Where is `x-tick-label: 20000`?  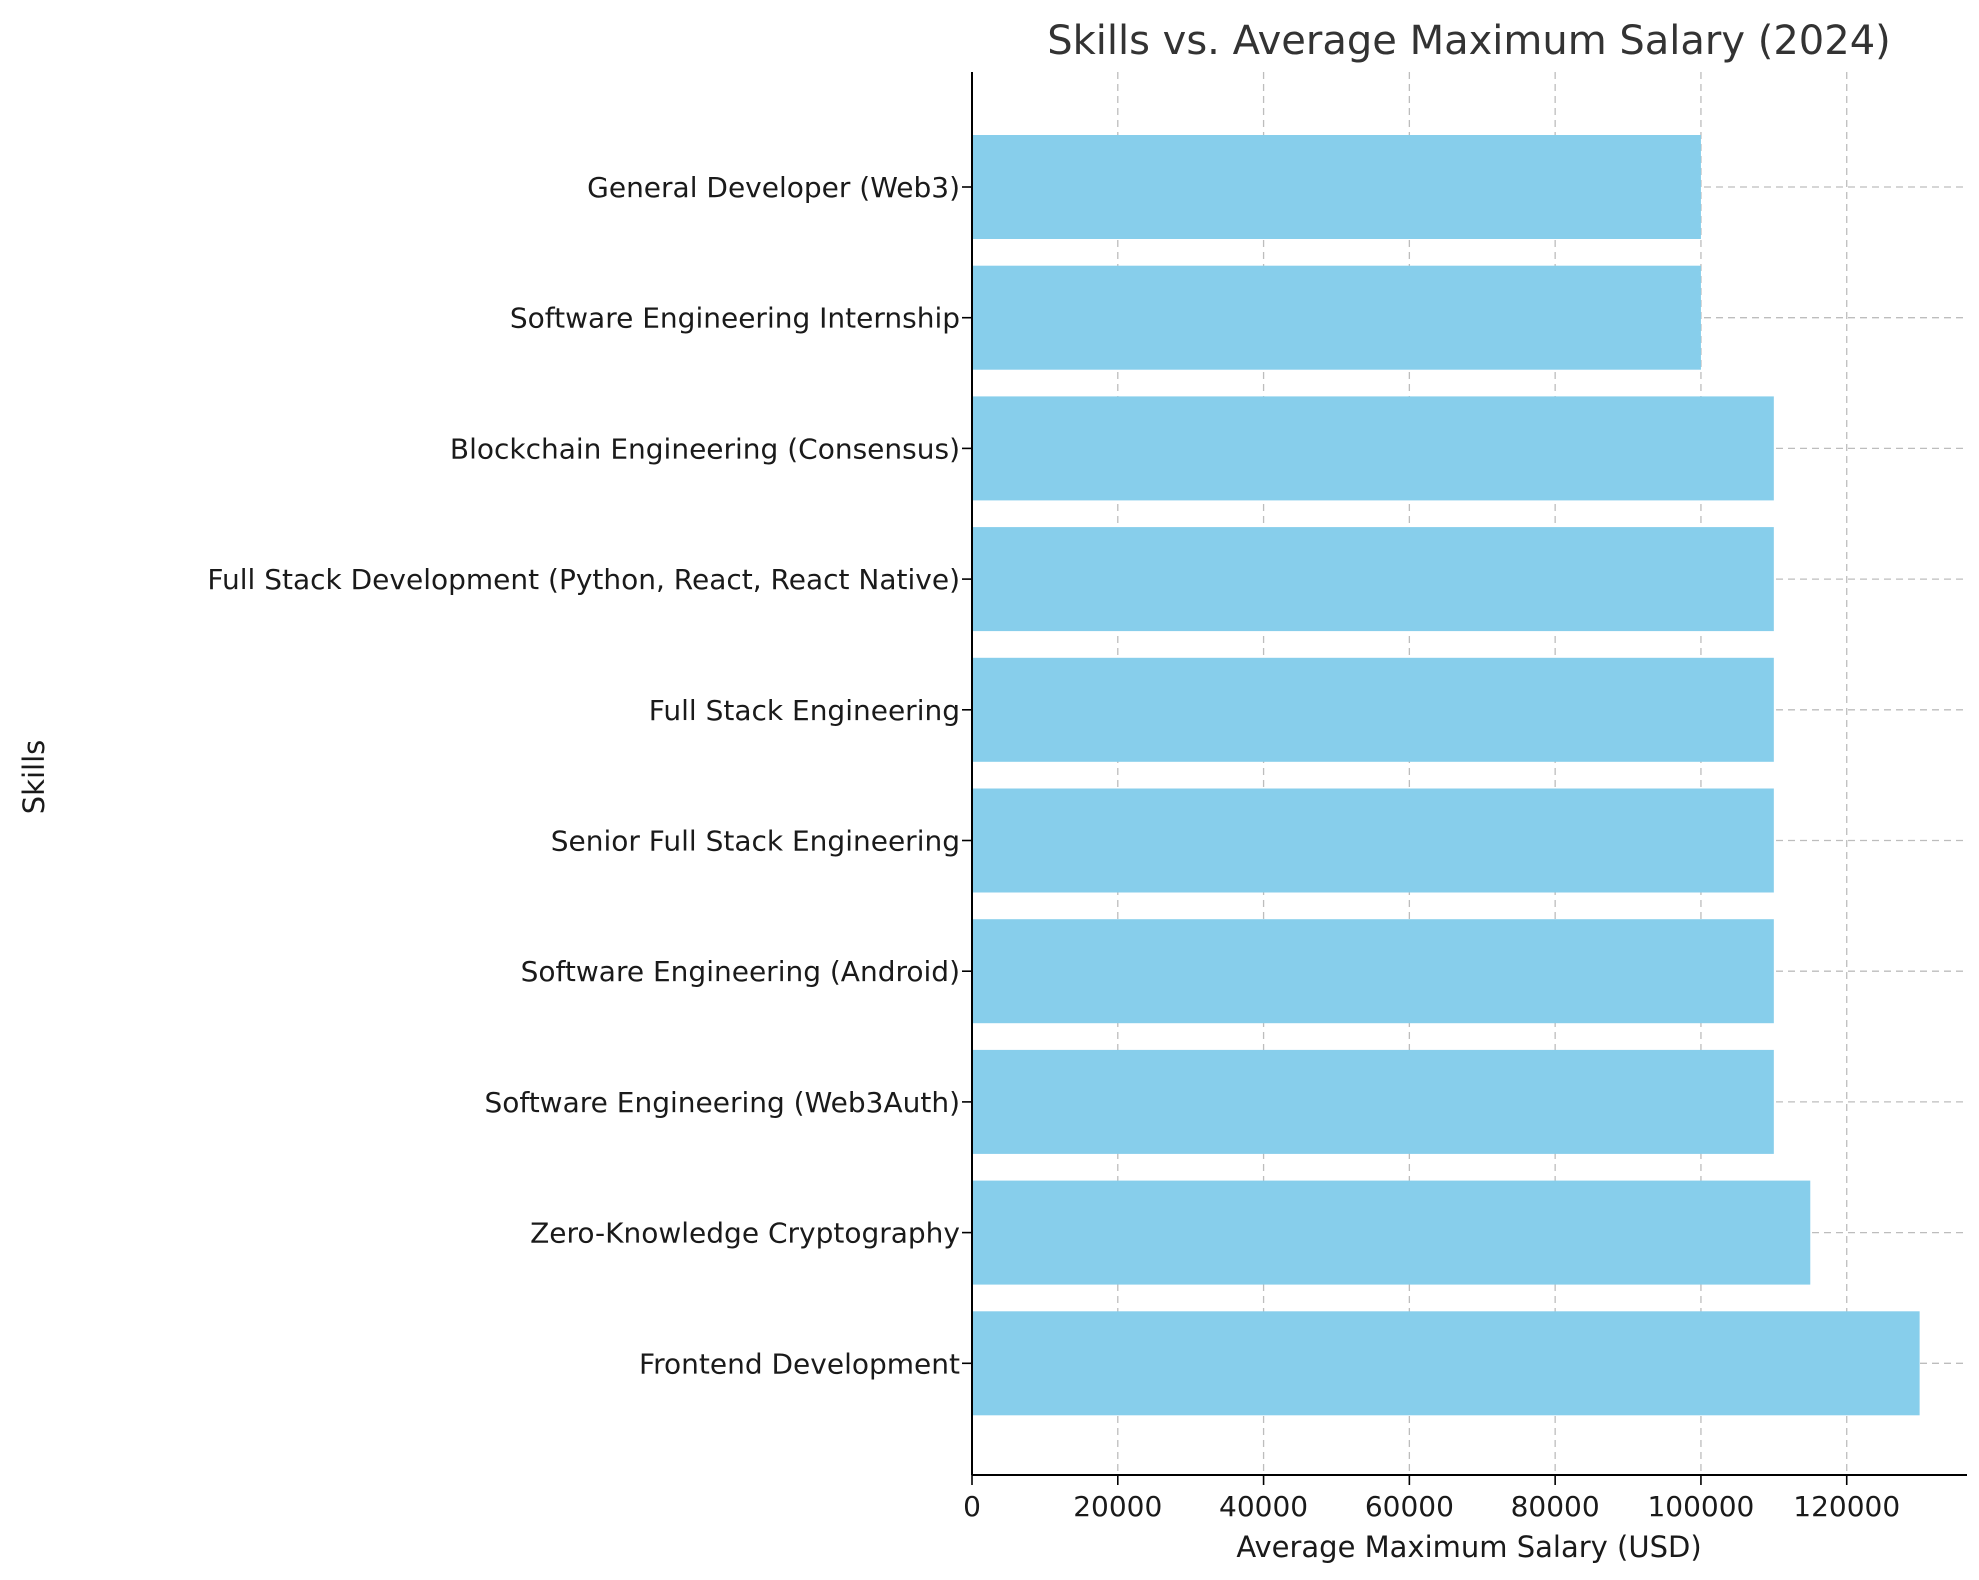 x-tick-label: 20000 is located at coordinates (1117, 1506).